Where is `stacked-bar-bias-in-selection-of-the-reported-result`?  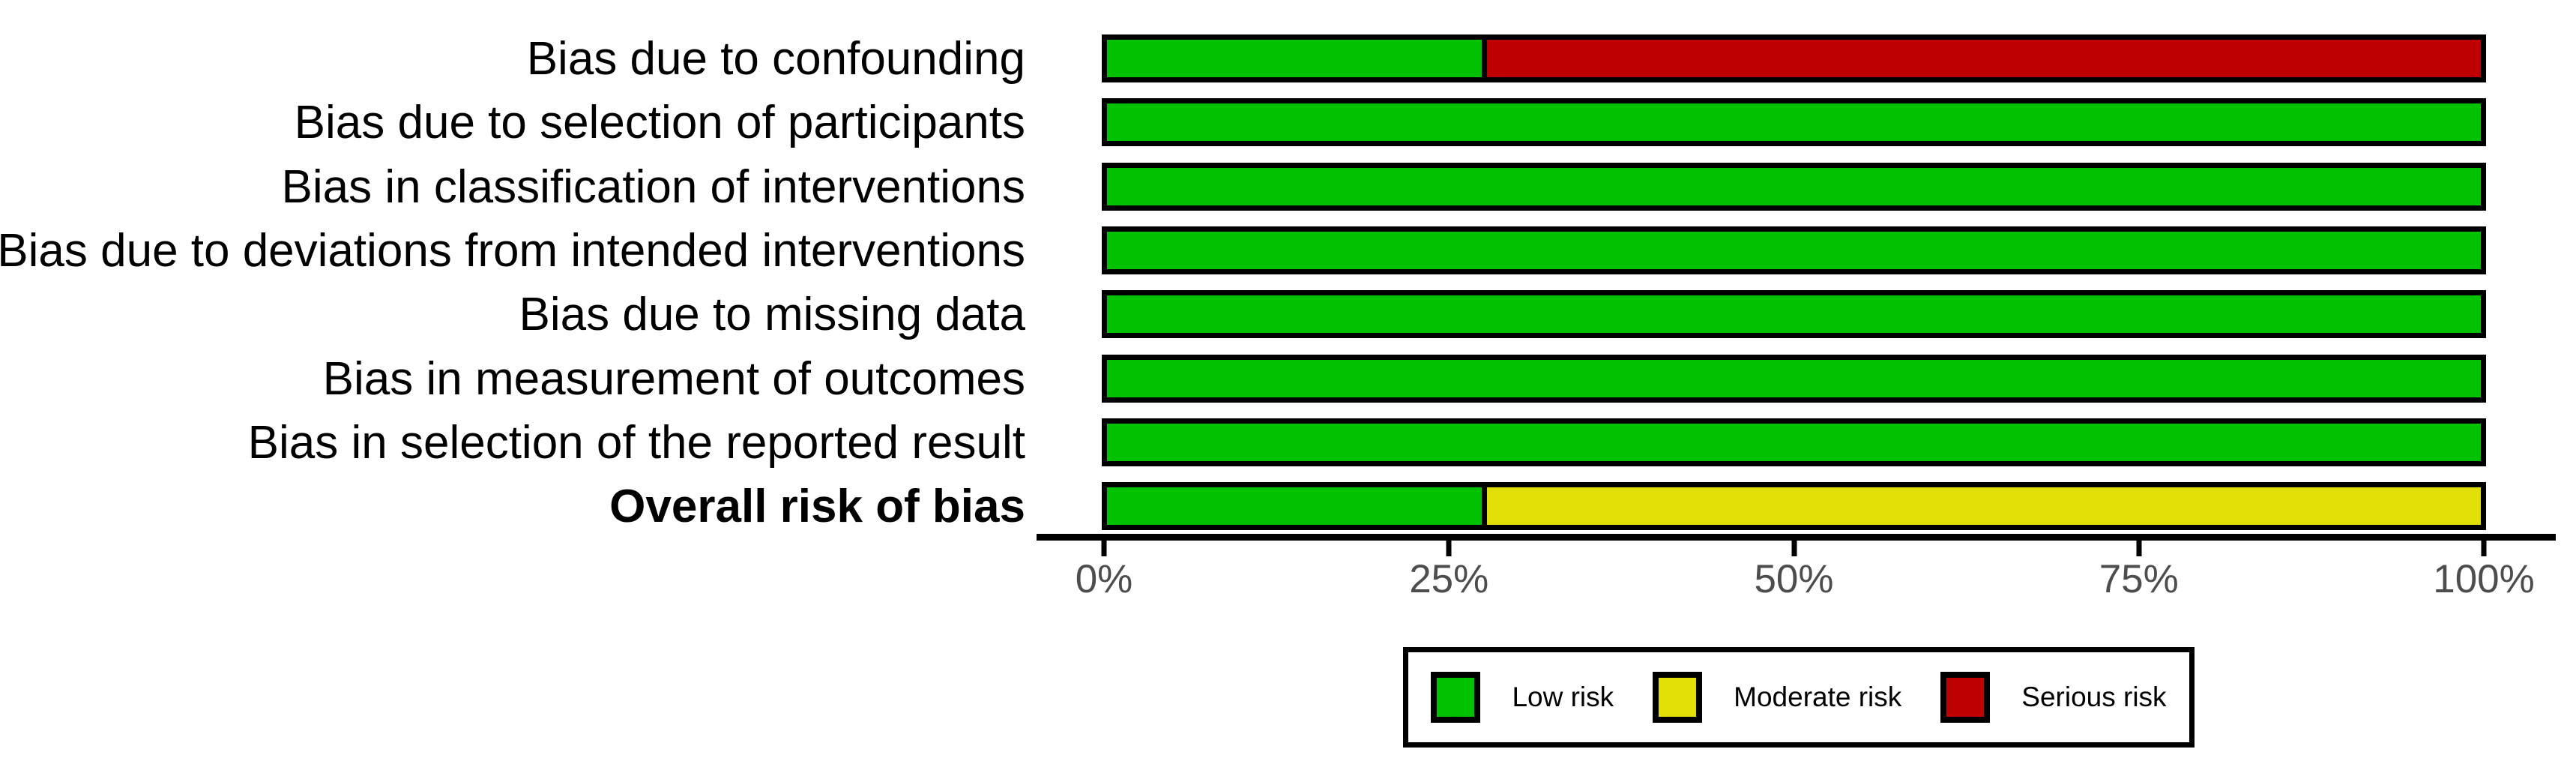 stacked-bar-bias-in-selection-of-the-reported-result is located at coordinates (1794, 442).